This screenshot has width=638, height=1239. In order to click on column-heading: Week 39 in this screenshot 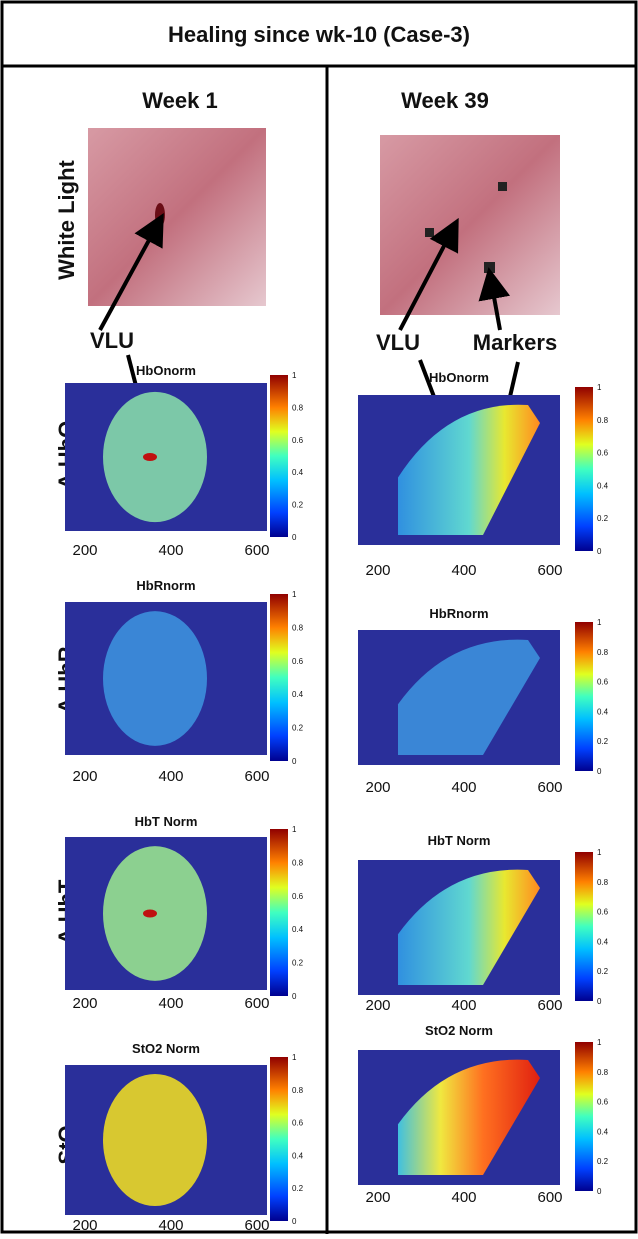, I will do `click(445, 100)`.